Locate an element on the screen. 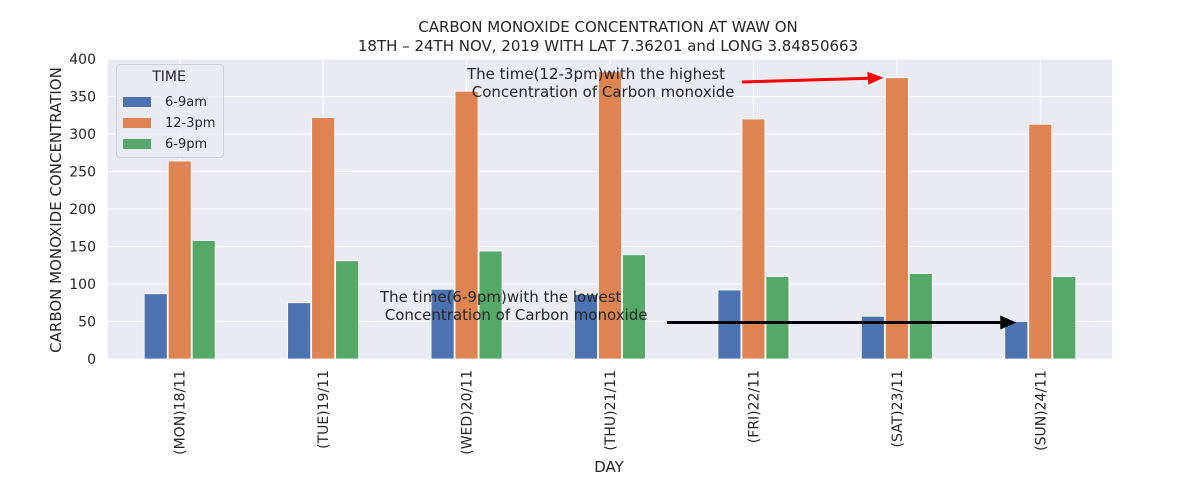 Image resolution: width=1184 pixels, height=480 pixels. y-tick-label: 200 is located at coordinates (82, 210).